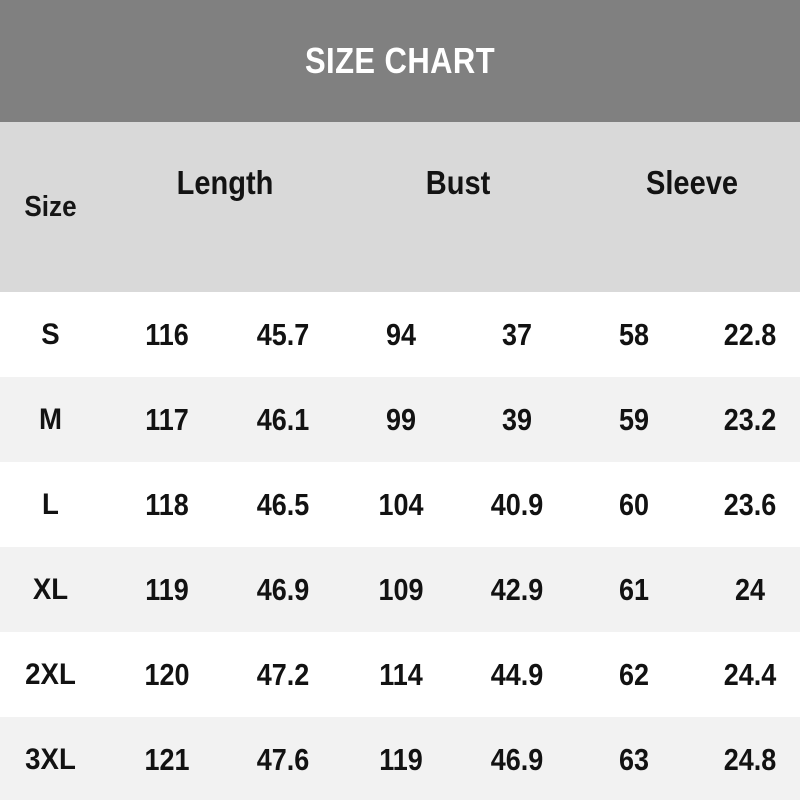  Describe the element at coordinates (458, 182) in the screenshot. I see `column-group-header-bust: Bust` at that location.